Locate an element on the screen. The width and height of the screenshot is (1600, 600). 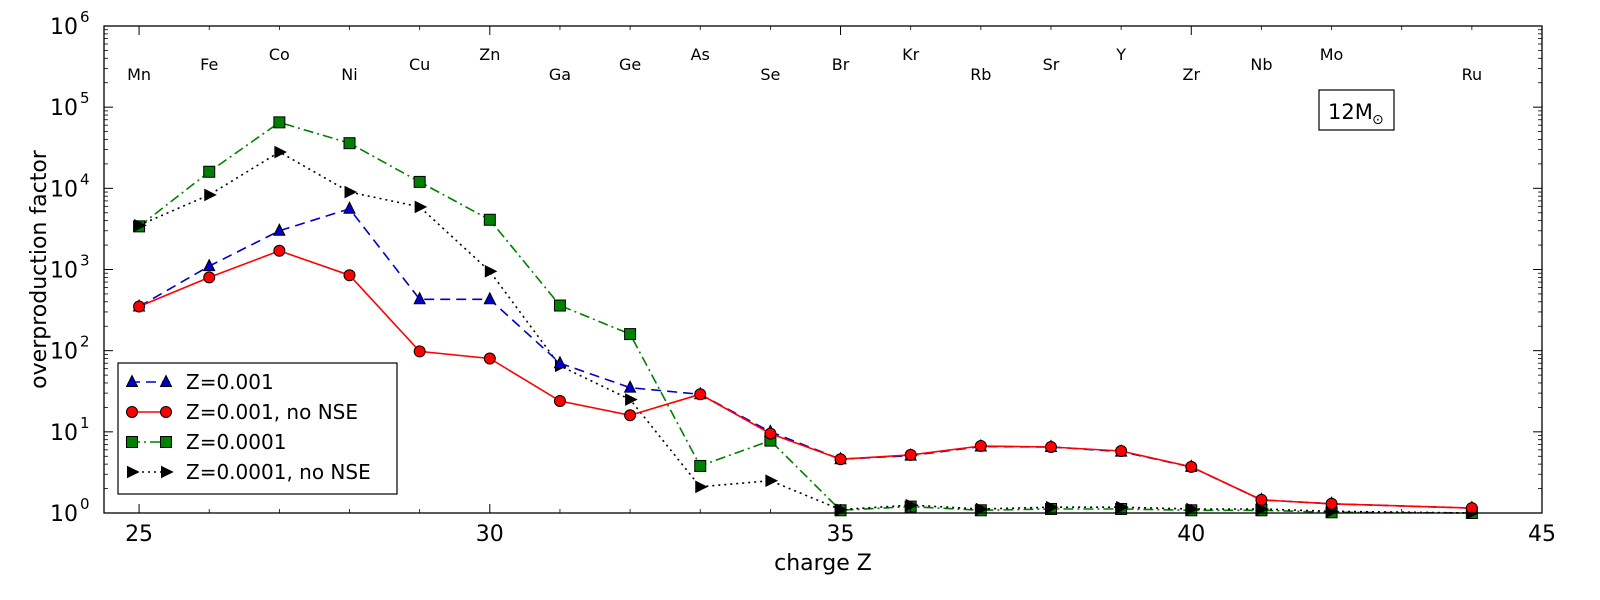
element-label-ga: Ga is located at coordinates (560, 74).